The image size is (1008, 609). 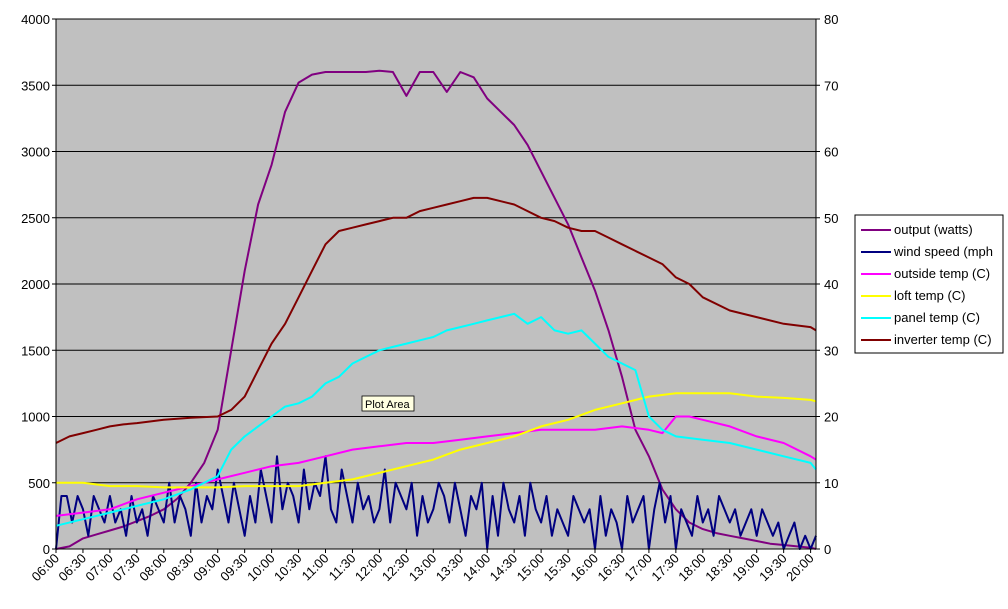 What do you see at coordinates (35, 350) in the screenshot?
I see `y-left-tick-label: 1500` at bounding box center [35, 350].